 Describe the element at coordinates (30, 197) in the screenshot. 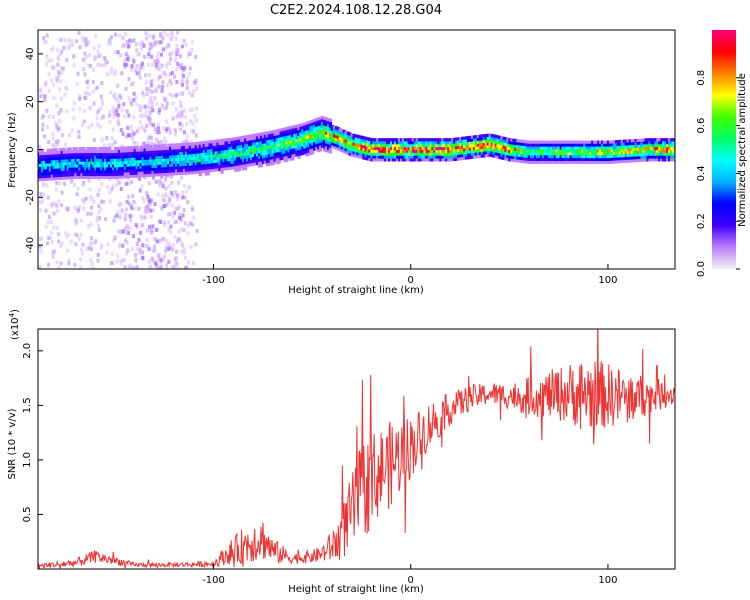

I see `spectrogram-y-tick-label: -20` at that location.